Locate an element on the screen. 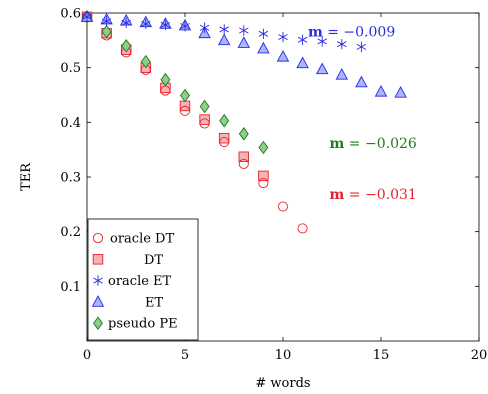 Image resolution: width=488 pixels, height=394 pixels. legend-label: ET is located at coordinates (154, 302).